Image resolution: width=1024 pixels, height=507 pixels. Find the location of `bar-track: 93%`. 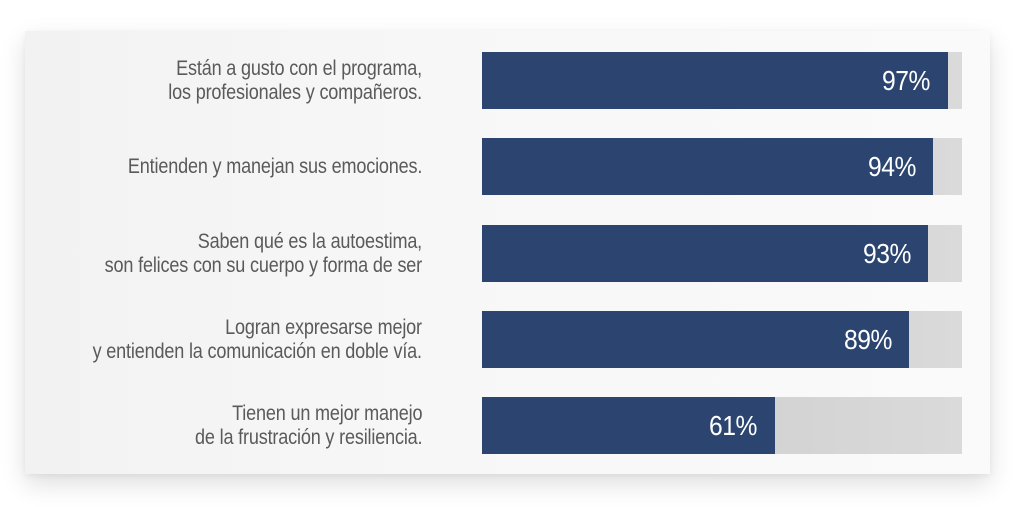

bar-track: 93% is located at coordinates (722, 253).